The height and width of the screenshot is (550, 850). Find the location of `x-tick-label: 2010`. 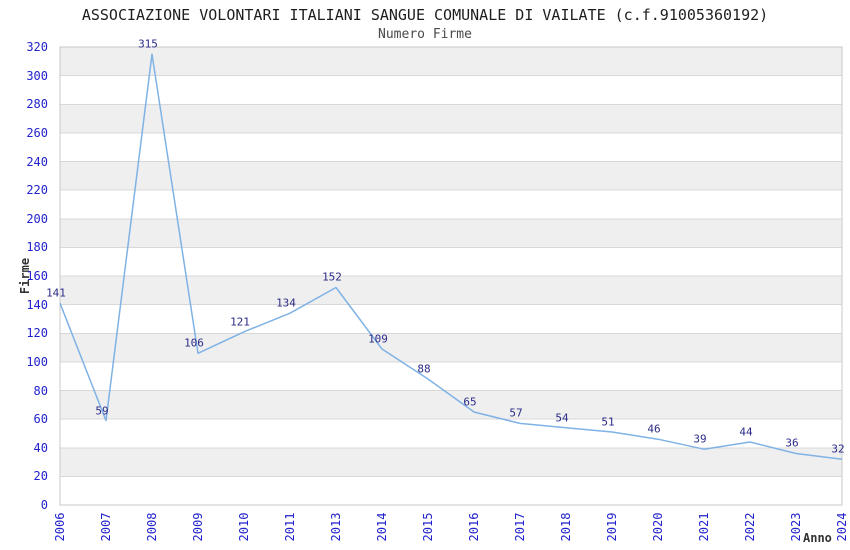

x-tick-label: 2010 is located at coordinates (244, 527).